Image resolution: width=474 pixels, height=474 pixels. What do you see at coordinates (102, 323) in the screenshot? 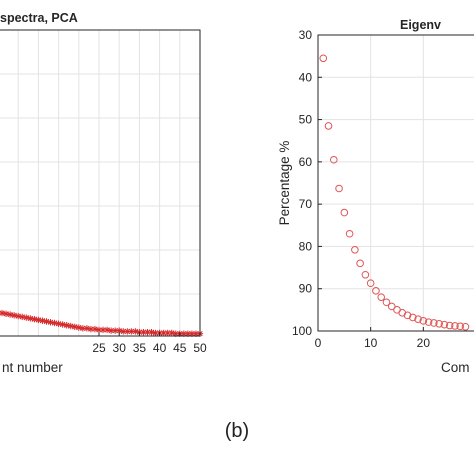
I see `series-left` at bounding box center [102, 323].